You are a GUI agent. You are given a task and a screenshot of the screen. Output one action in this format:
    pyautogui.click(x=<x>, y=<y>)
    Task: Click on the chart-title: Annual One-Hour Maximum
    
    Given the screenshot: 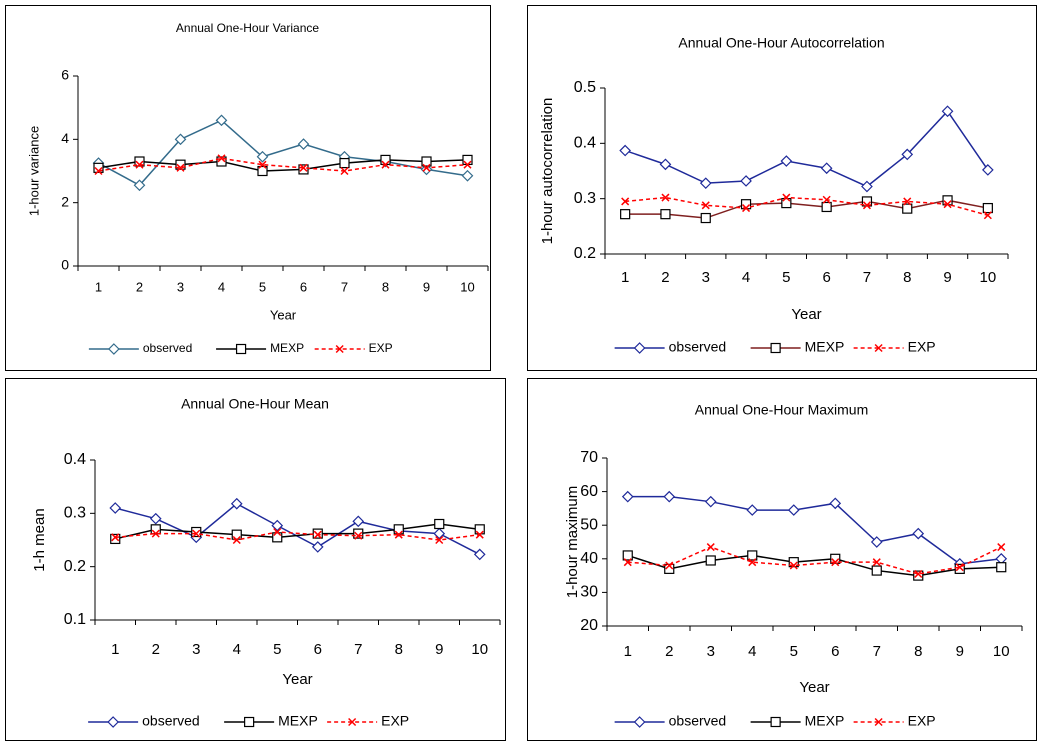 What is the action you would take?
    pyautogui.click(x=782, y=410)
    